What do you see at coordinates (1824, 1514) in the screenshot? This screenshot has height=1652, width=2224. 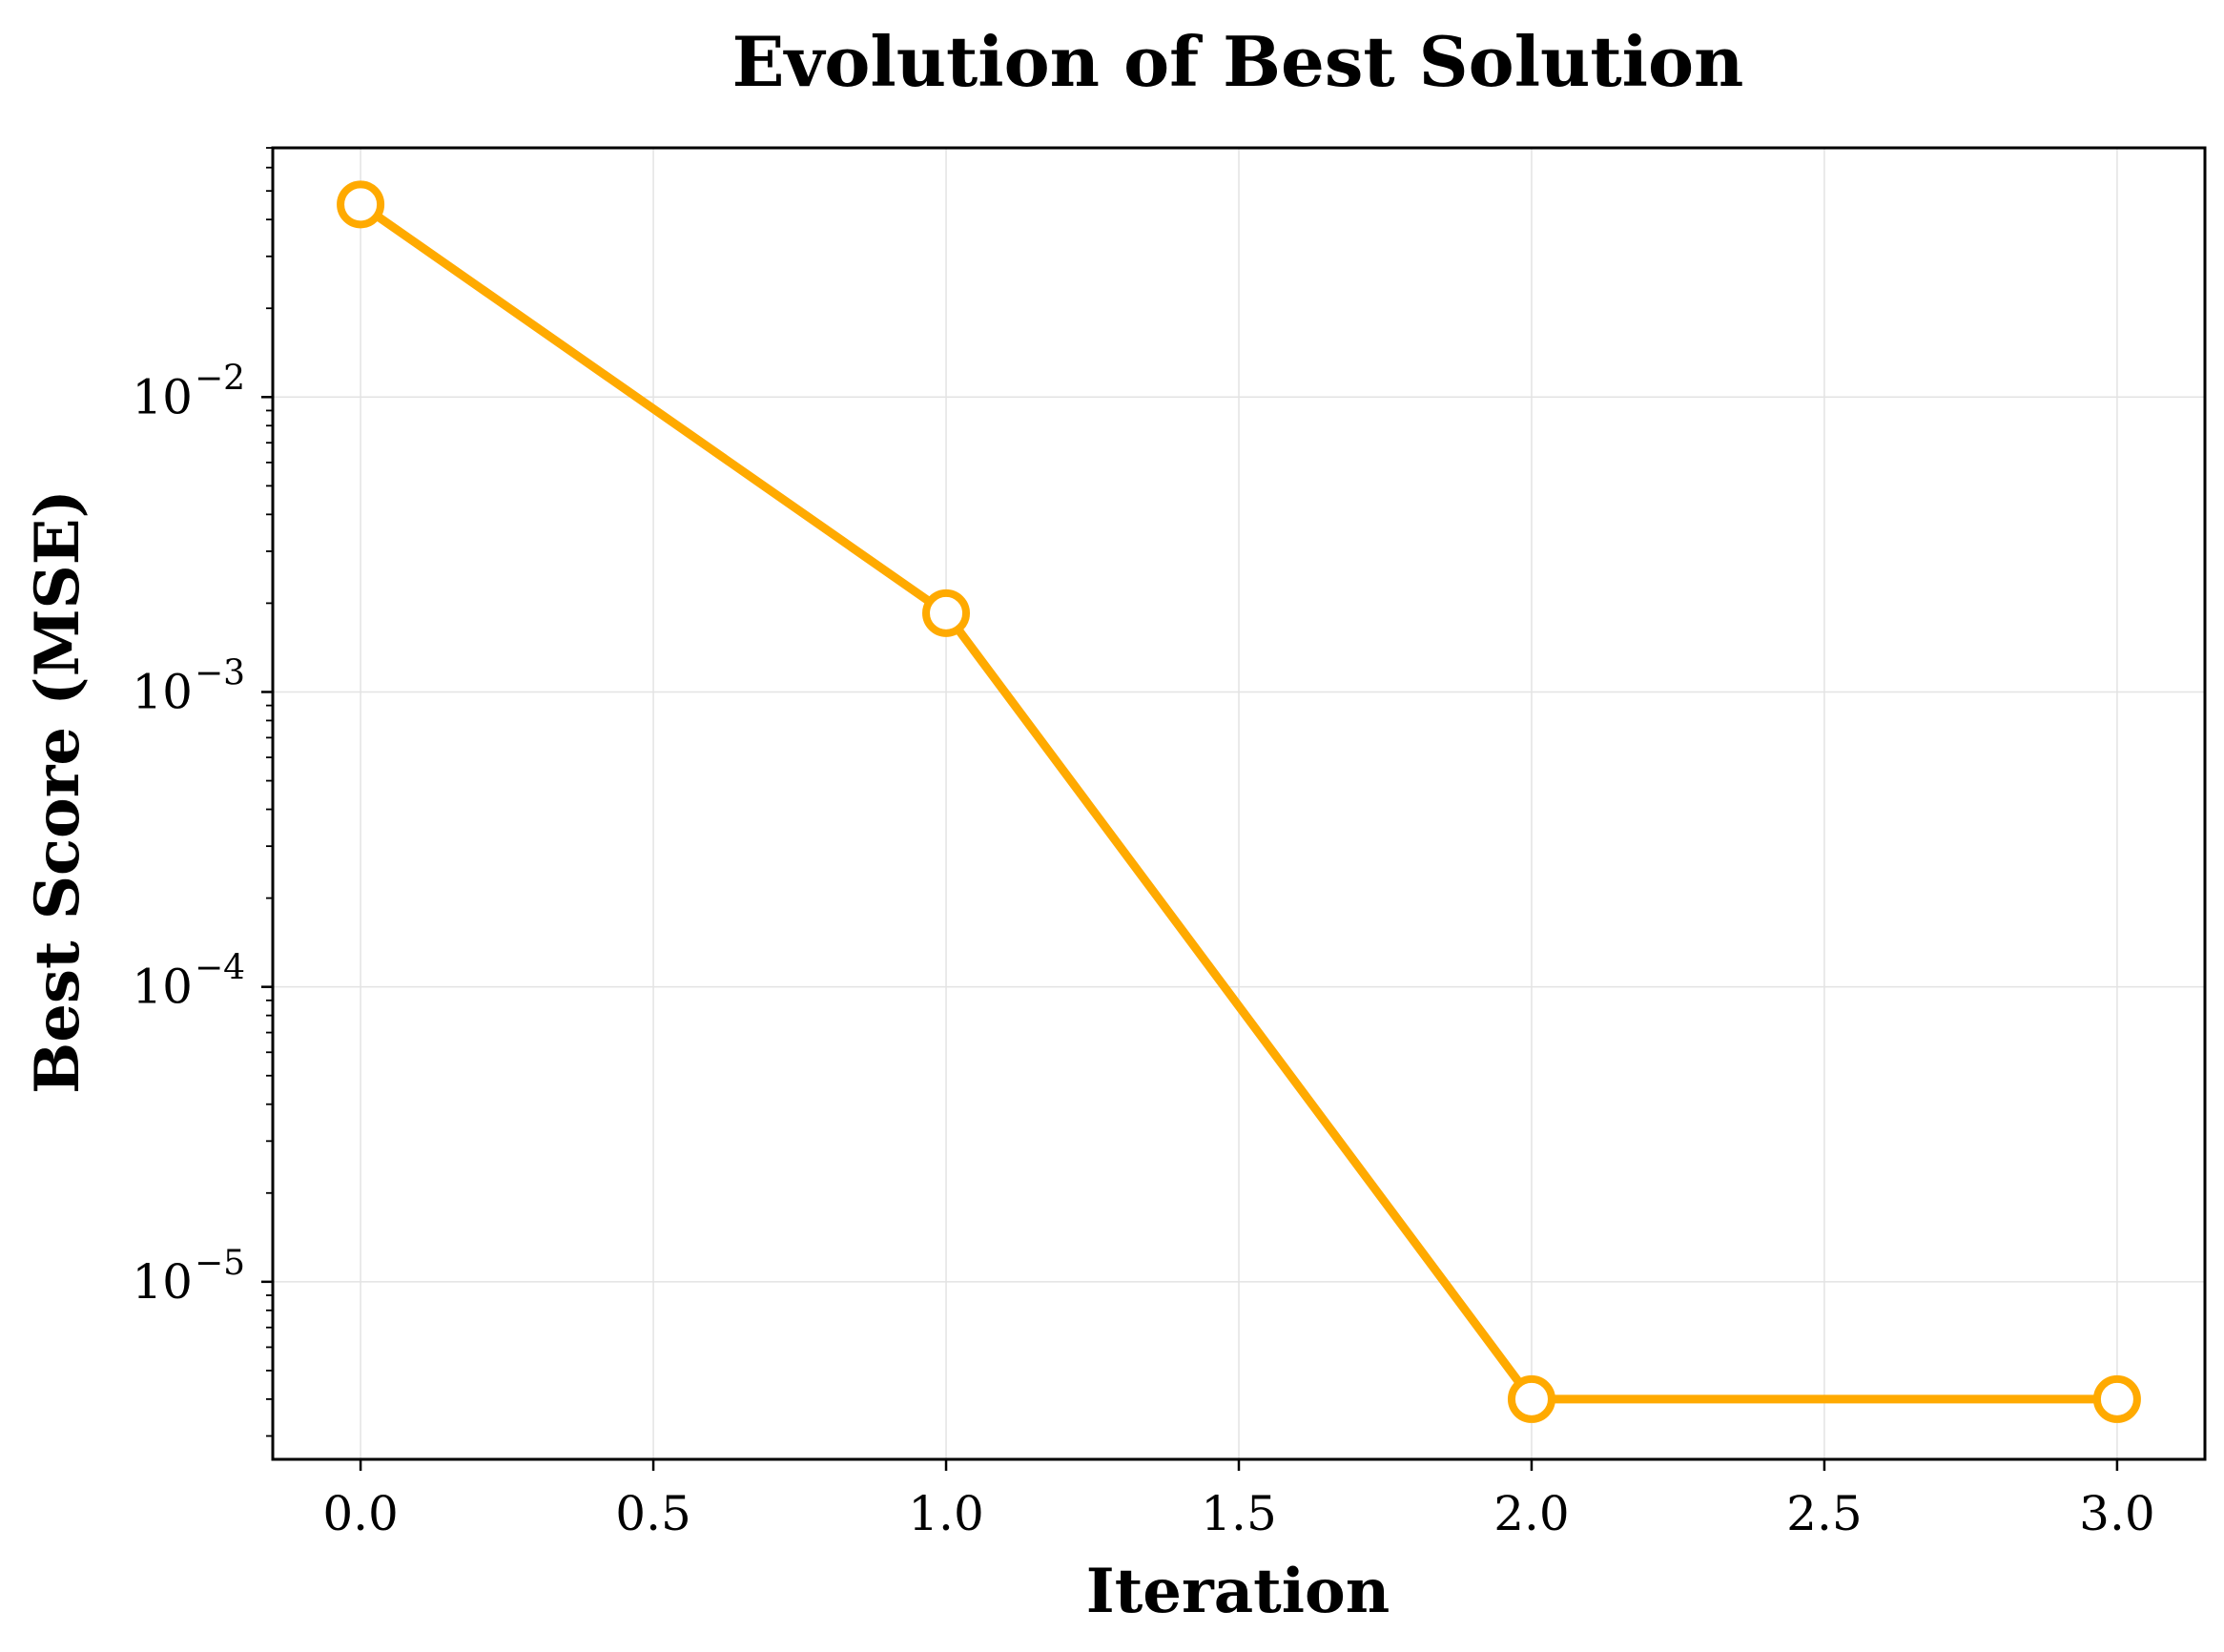 I see `x-tick-label: 2.5` at bounding box center [1824, 1514].